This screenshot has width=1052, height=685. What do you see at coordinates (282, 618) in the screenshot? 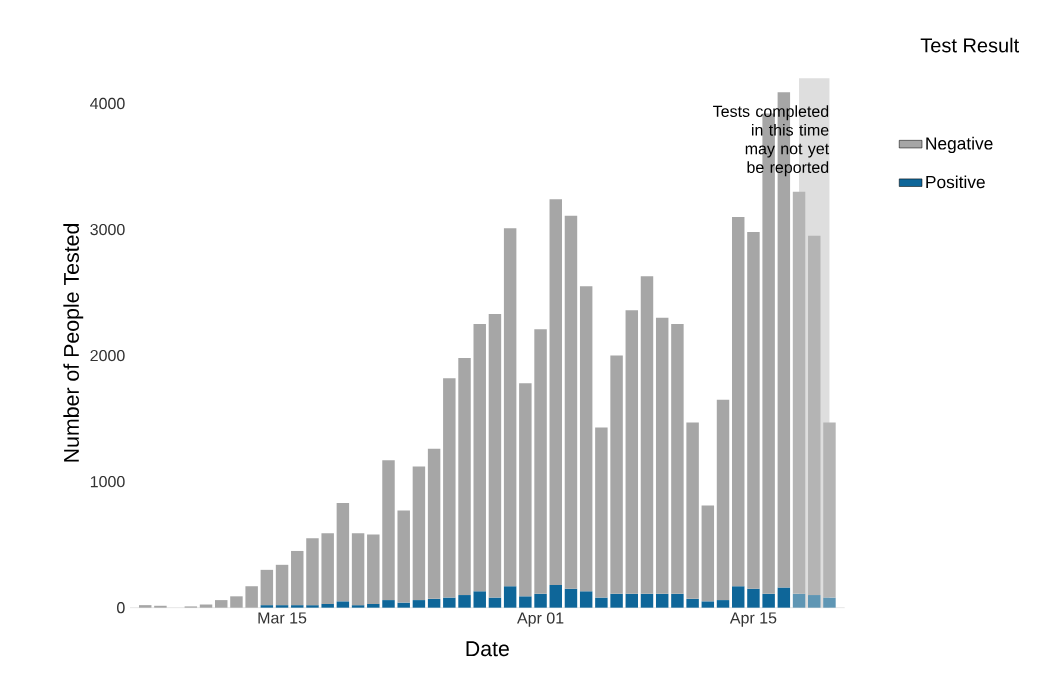
I see `x-tick-label: Mar 15` at bounding box center [282, 618].